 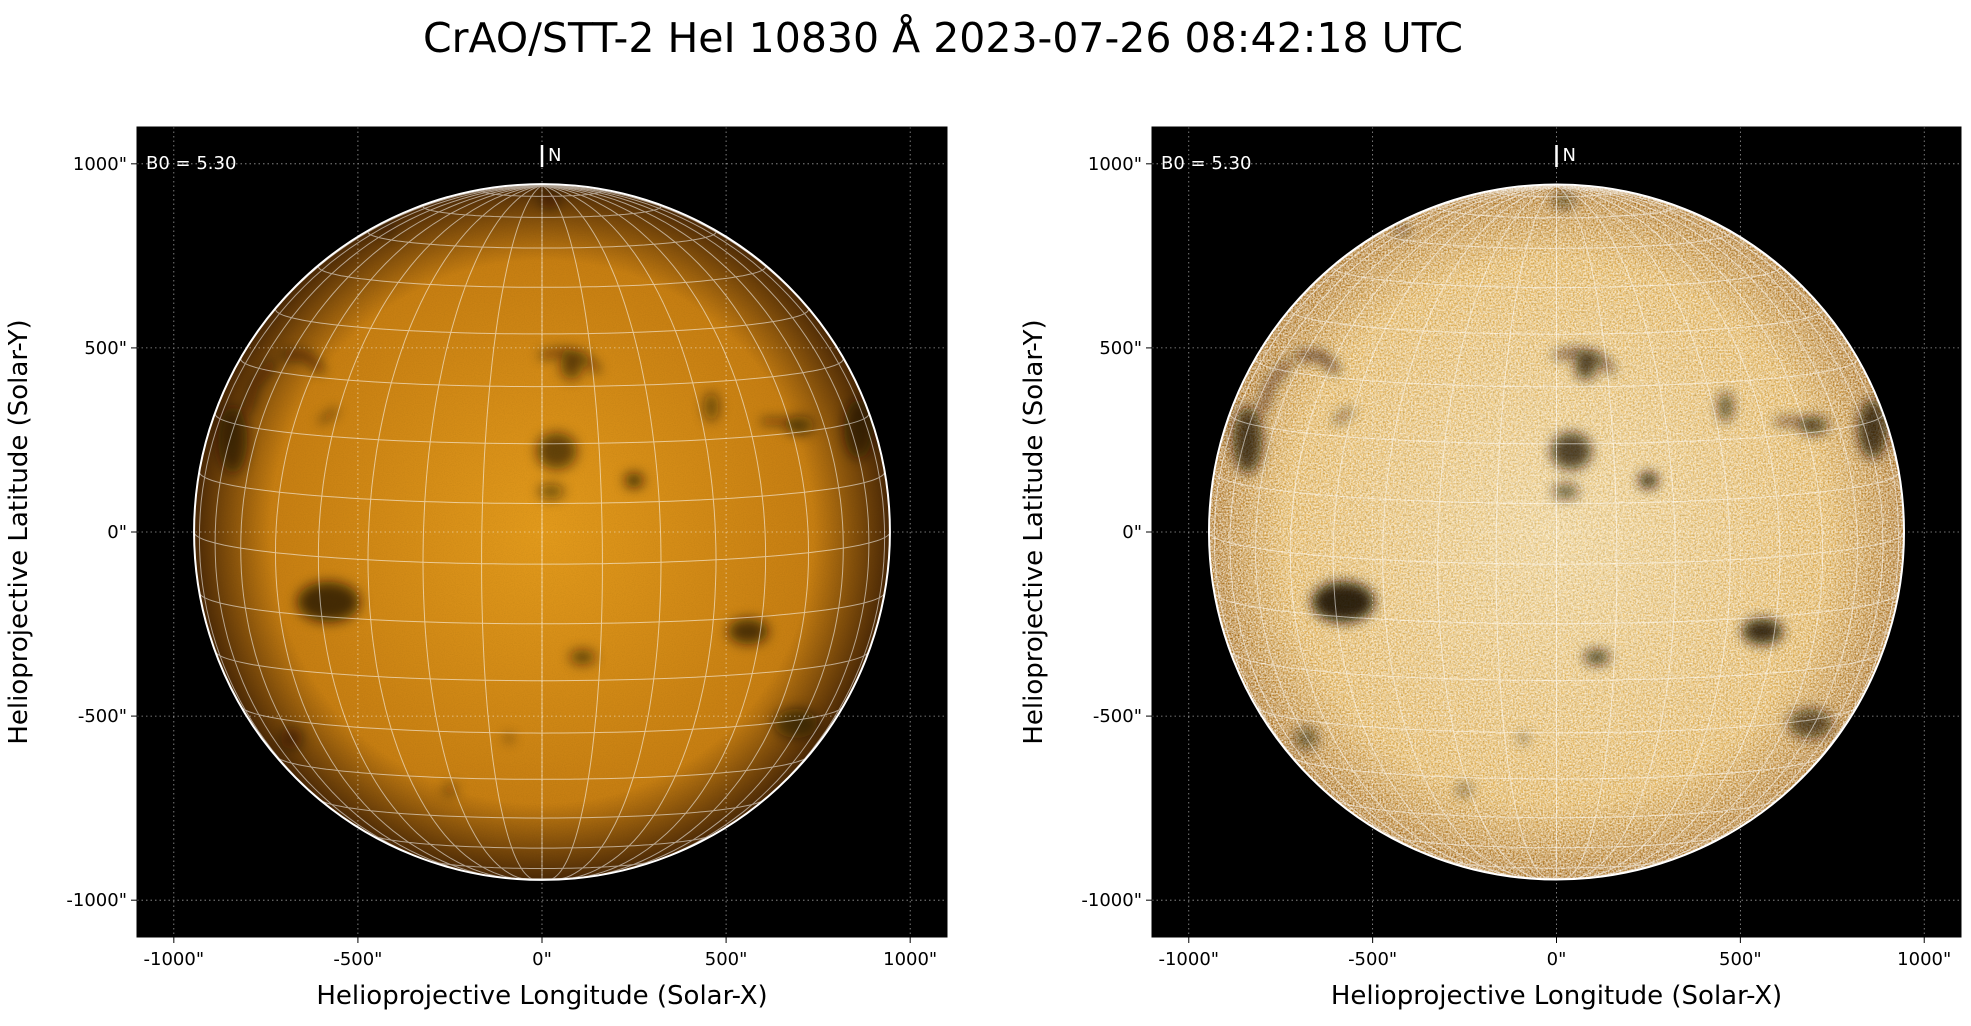 I want to click on left-y-ticks: 1000" 500" 0" -500" -1000", so click(x=101, y=532).